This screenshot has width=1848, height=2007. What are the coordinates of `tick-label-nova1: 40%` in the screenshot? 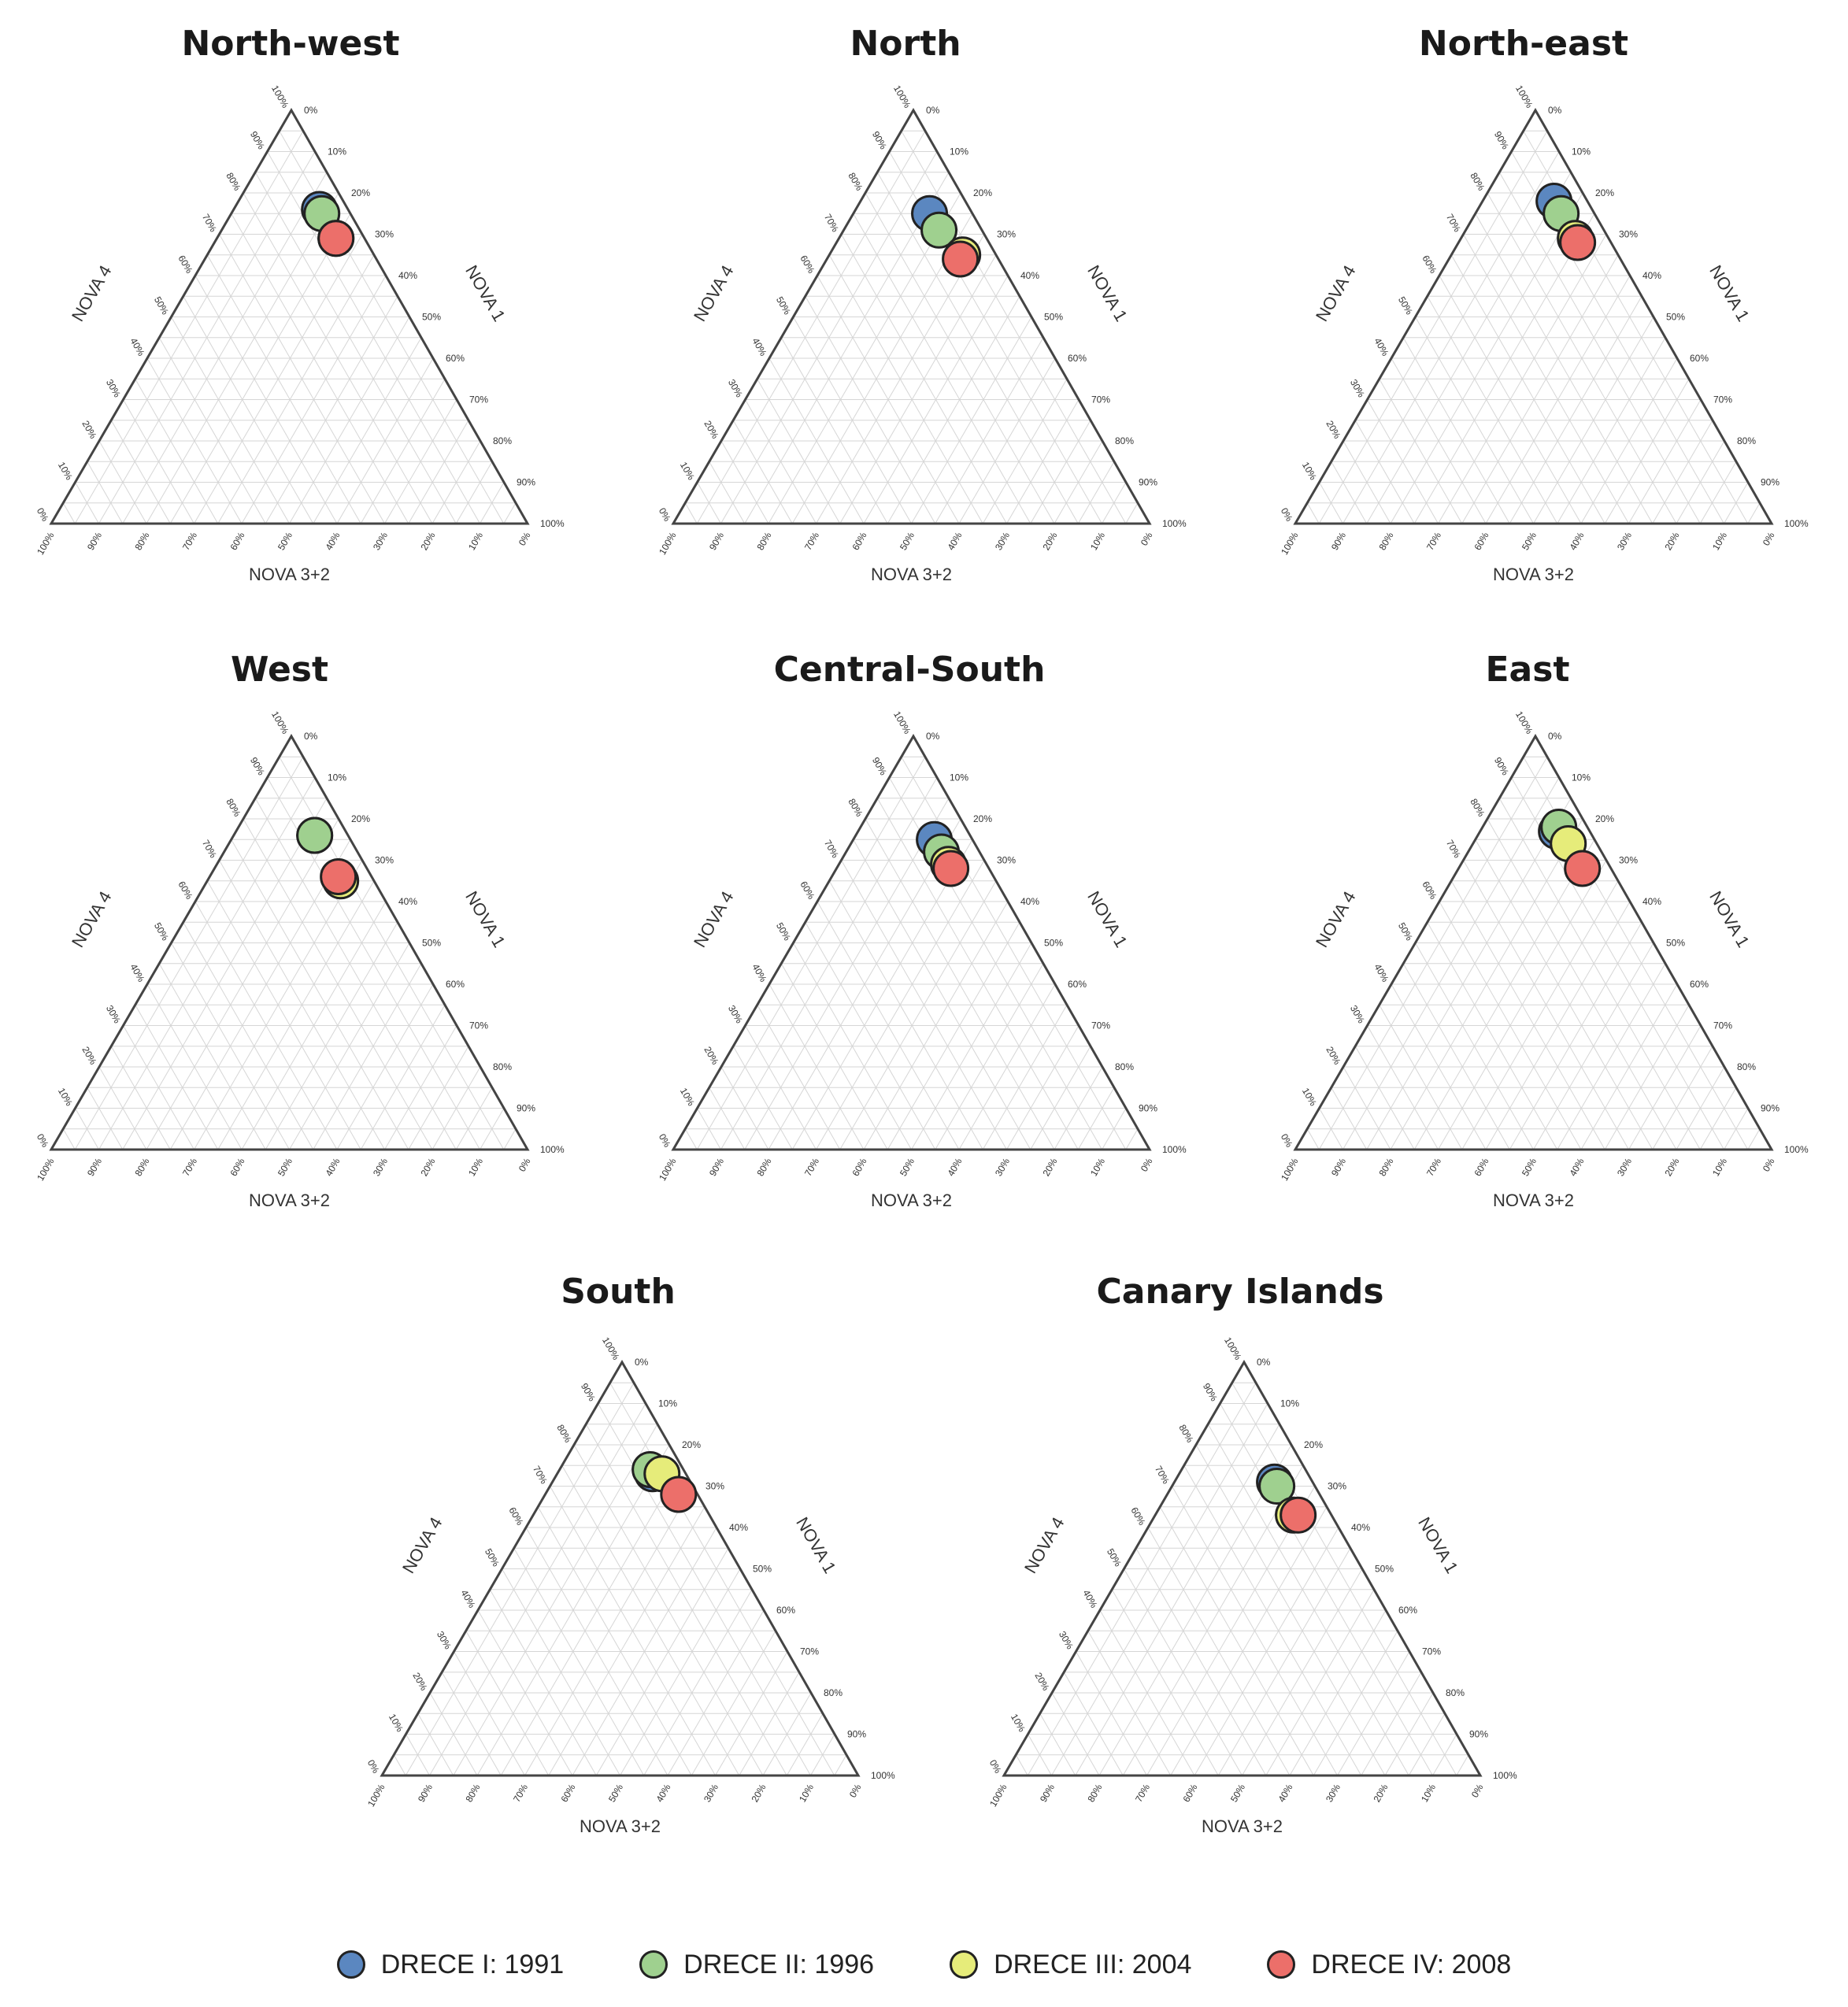 It's located at (1029, 901).